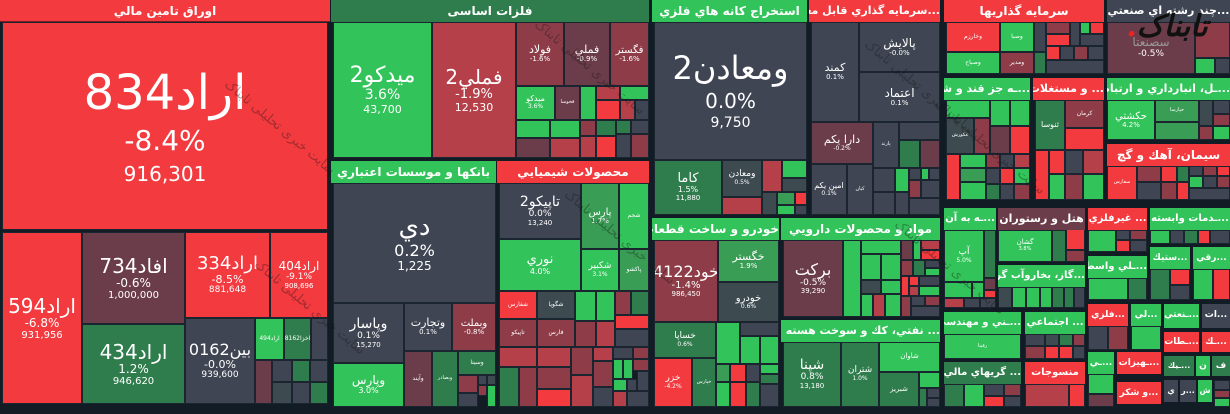  I want to click on tile-sanata: سصنعتا -0.5%, so click(1151, 48).